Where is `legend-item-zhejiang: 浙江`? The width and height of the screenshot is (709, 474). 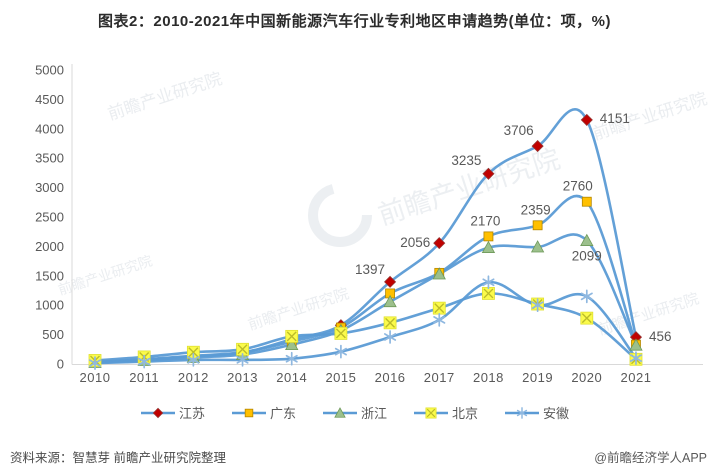 legend-item-zhejiang: 浙江 is located at coordinates (354, 412).